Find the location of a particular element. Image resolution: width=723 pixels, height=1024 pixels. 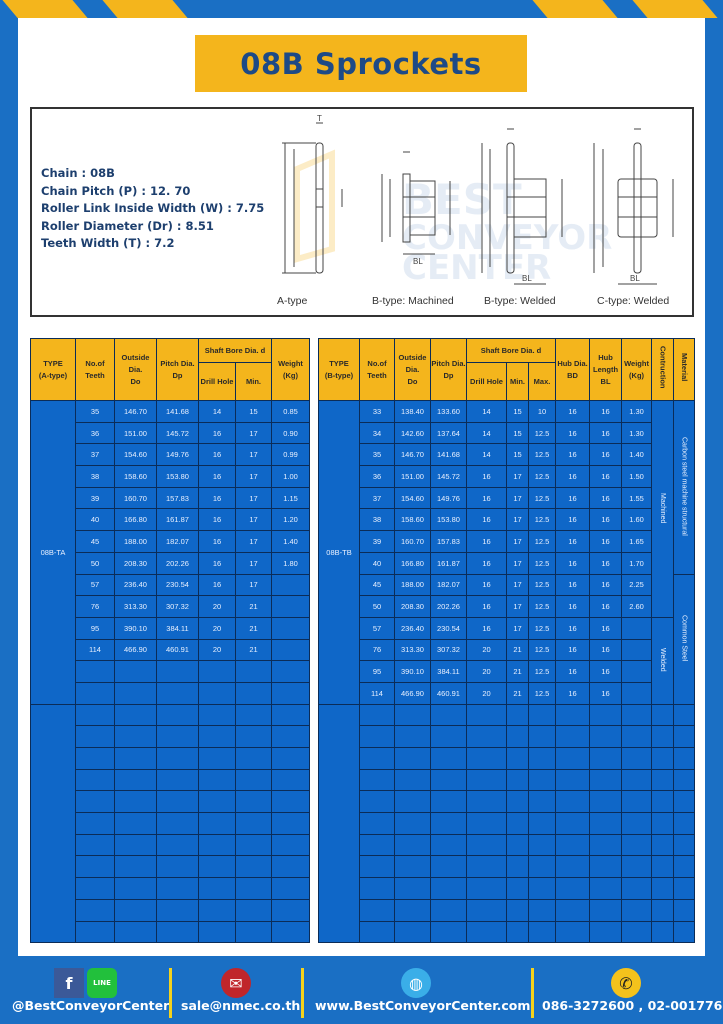

email-icon: ✉ is located at coordinates (236, 983).